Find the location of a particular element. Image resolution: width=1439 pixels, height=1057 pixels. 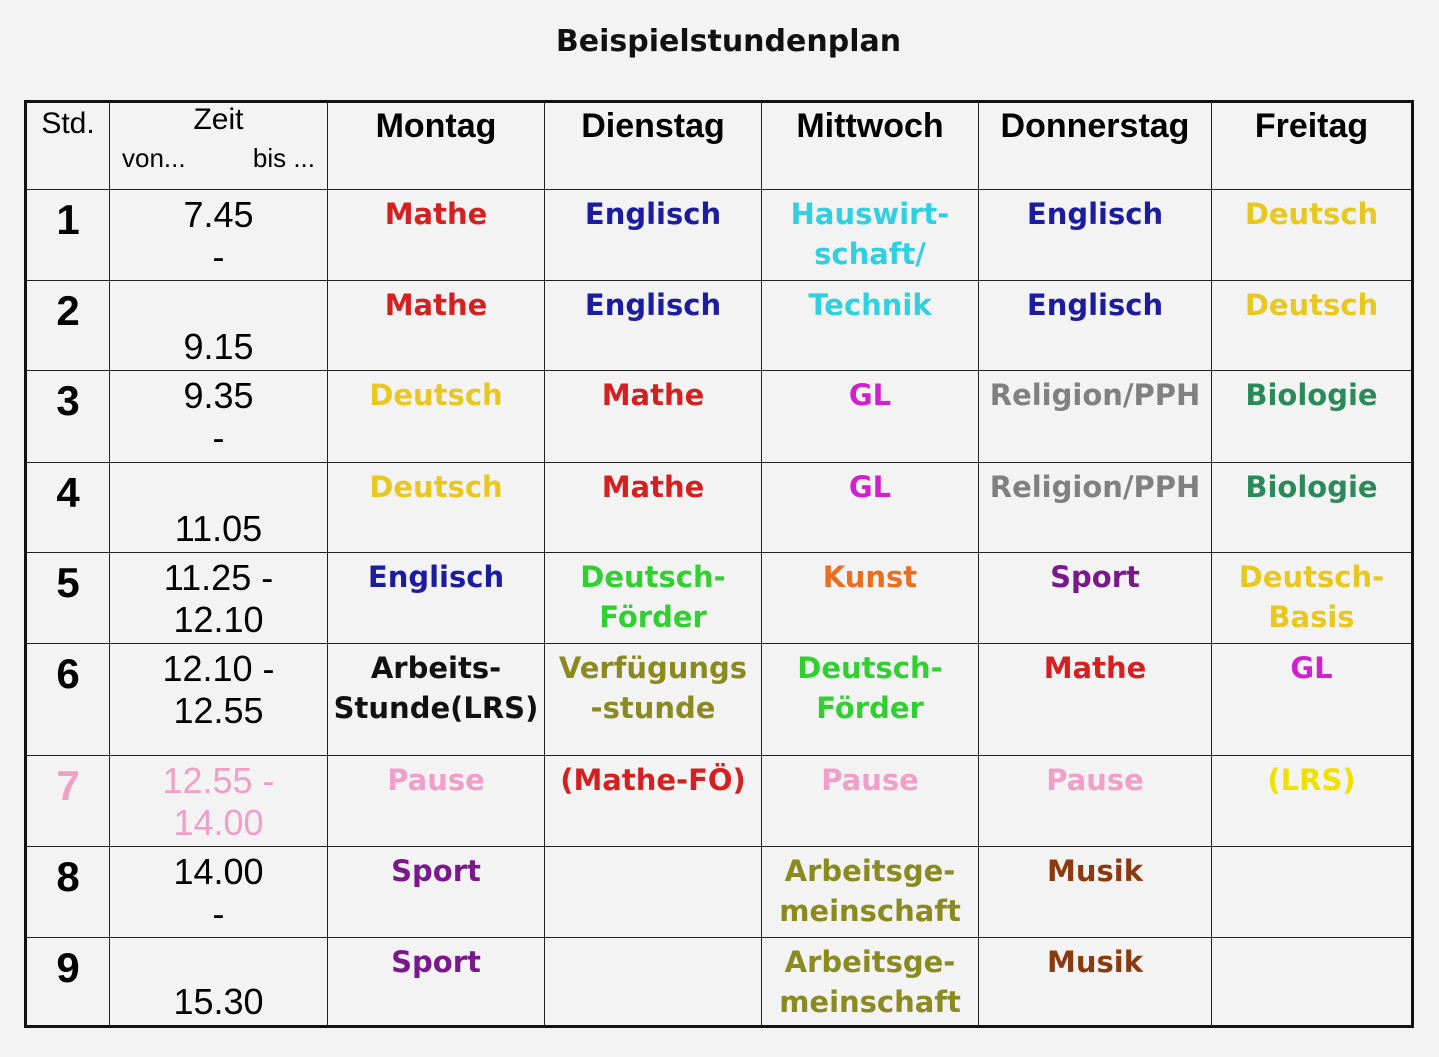

subject-cell: Kunst is located at coordinates (870, 598).